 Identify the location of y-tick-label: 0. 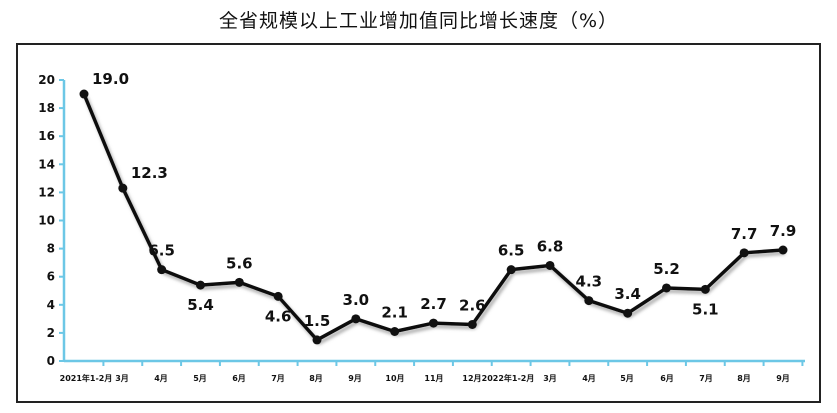
(51, 361).